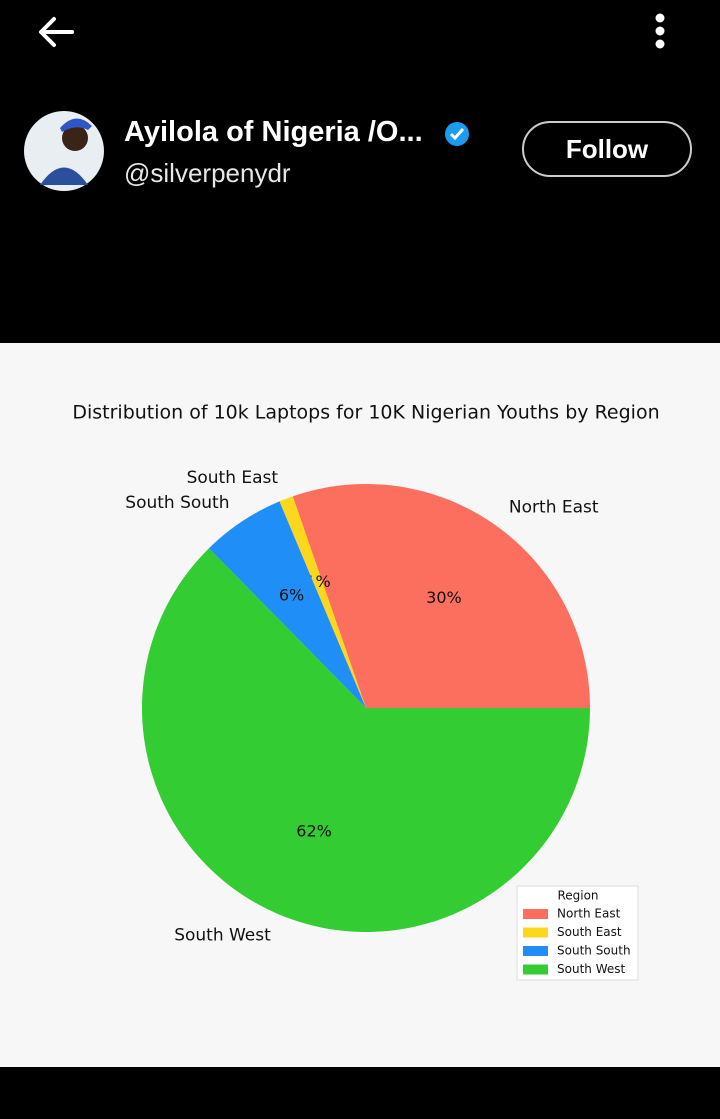 The width and height of the screenshot is (720, 1119). What do you see at coordinates (291, 595) in the screenshot?
I see `percent-label: 6%` at bounding box center [291, 595].